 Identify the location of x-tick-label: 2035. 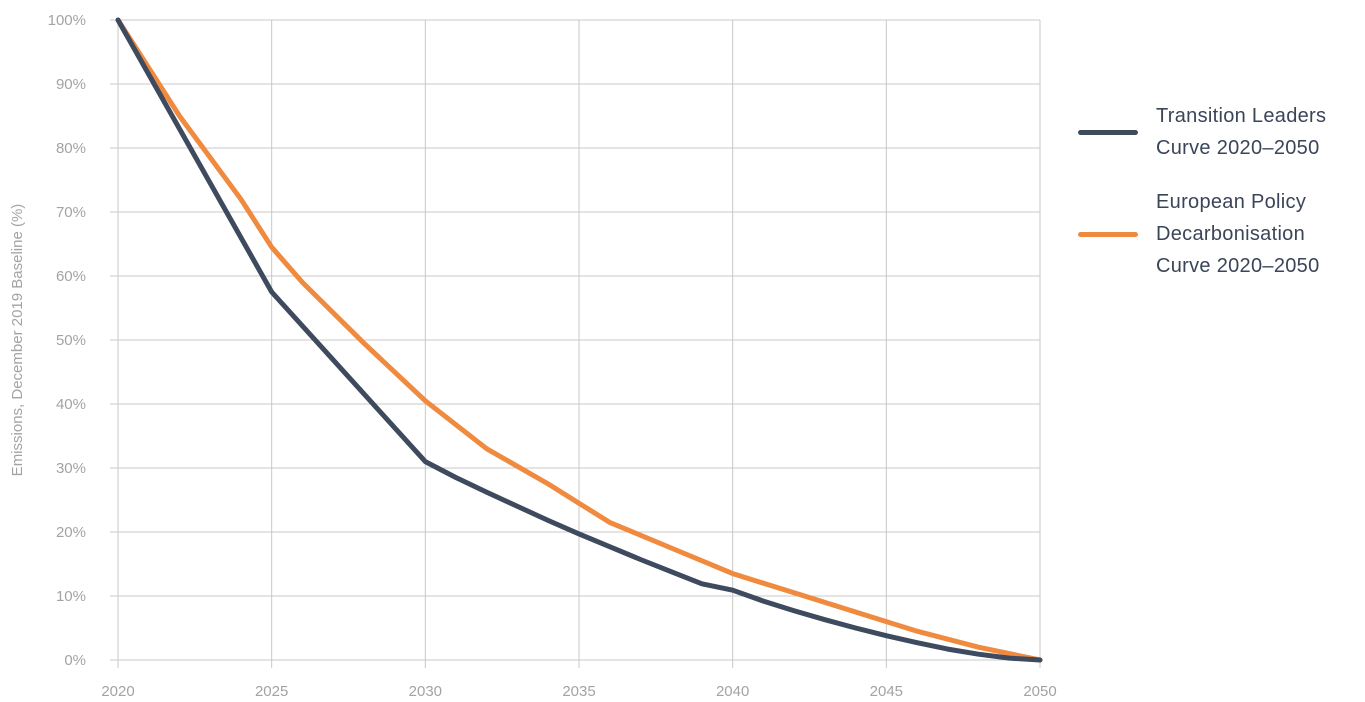
(578, 691).